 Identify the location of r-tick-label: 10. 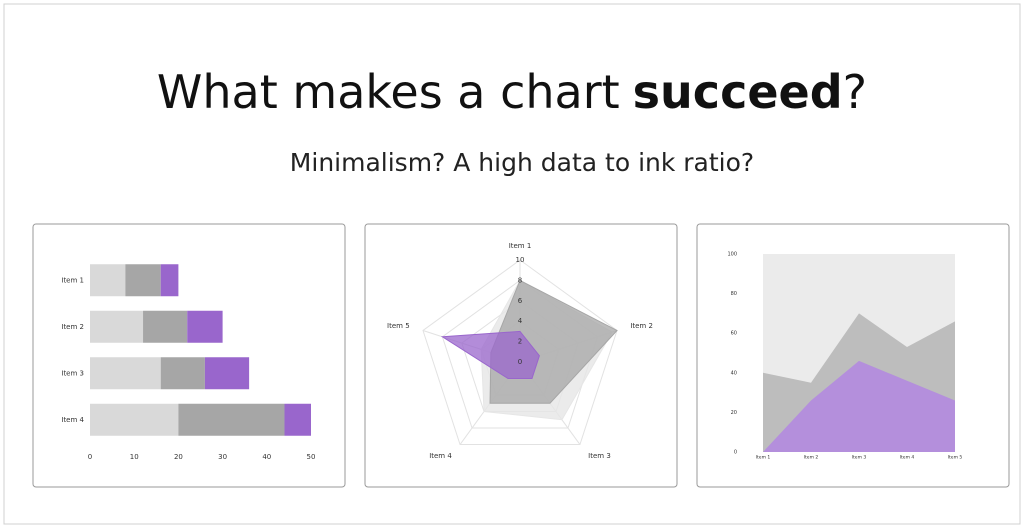
(520, 260).